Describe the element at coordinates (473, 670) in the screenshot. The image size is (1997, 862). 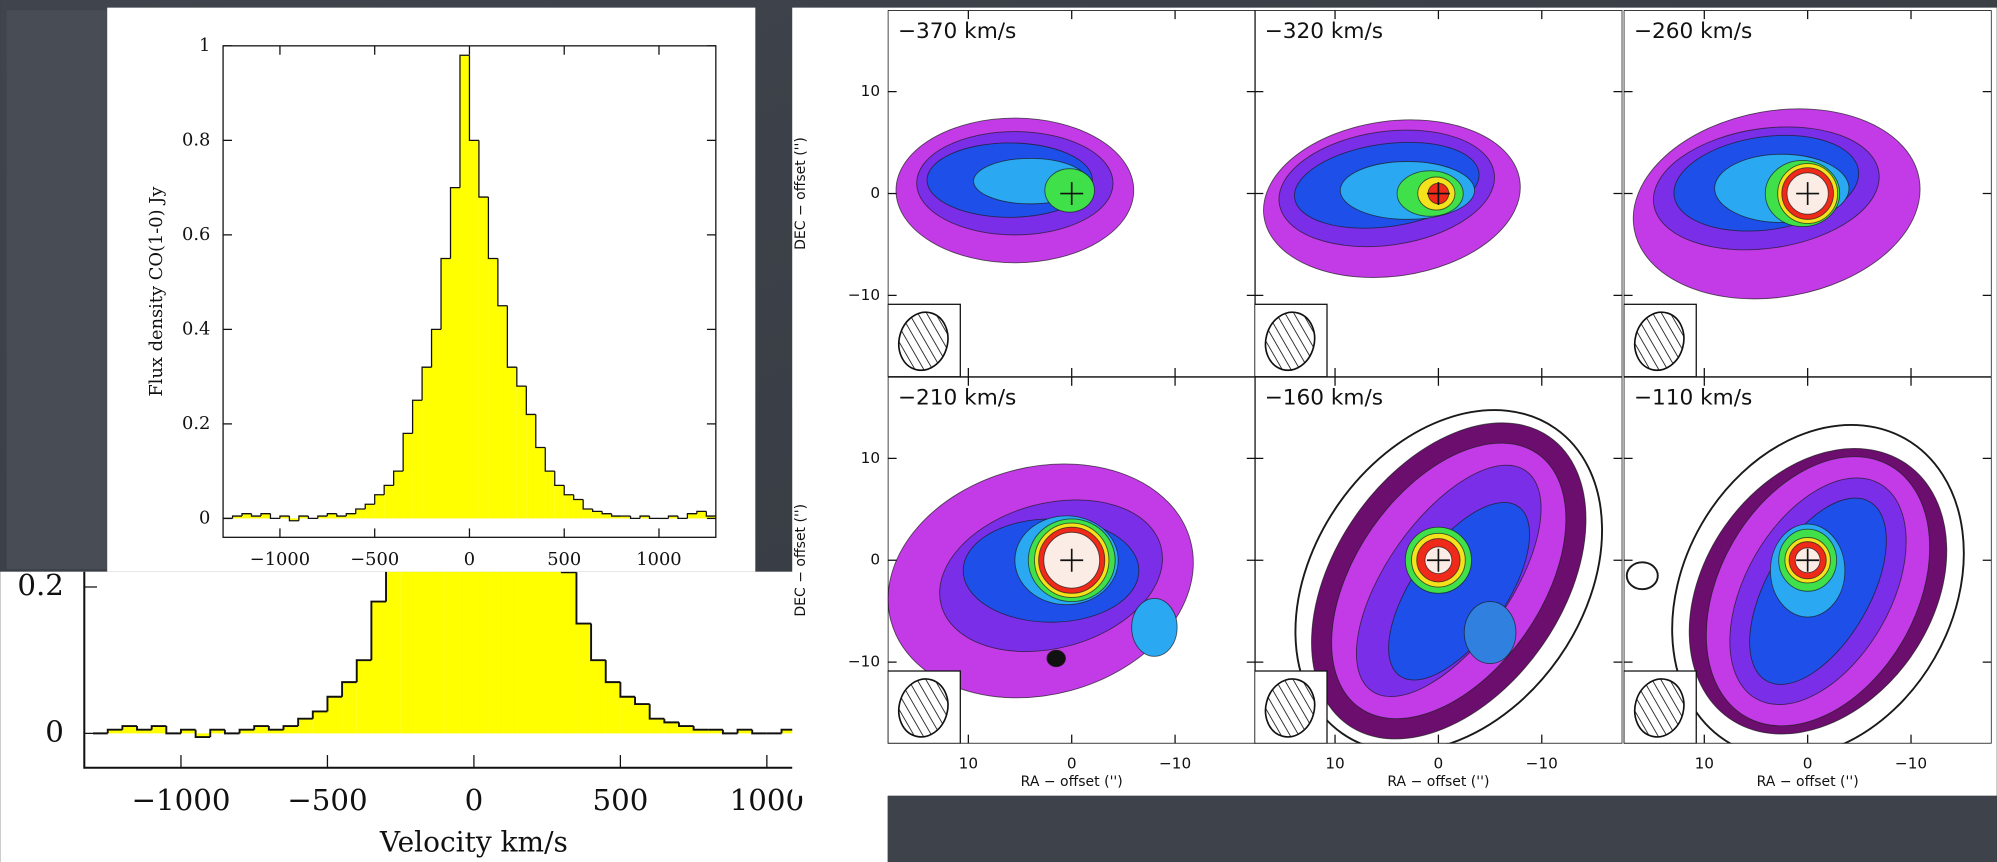
I see `axes` at that location.